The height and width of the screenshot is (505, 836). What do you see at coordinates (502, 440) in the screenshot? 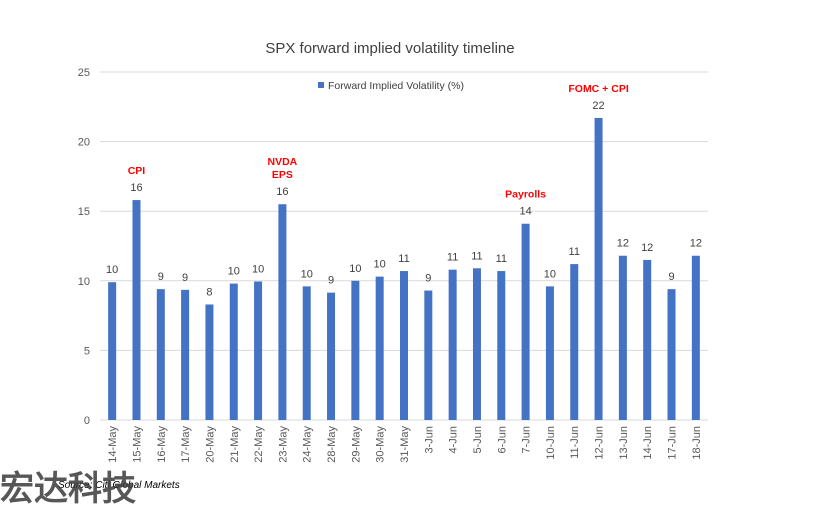
I see `x-tick-label: 6-Jun` at bounding box center [502, 440].